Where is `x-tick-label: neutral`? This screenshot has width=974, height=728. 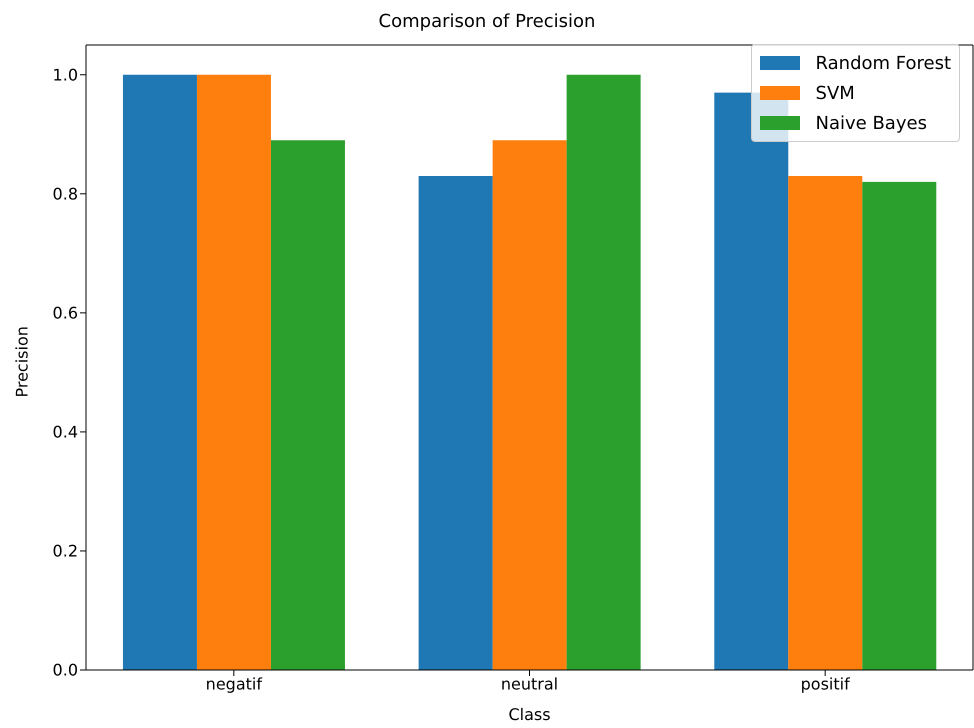
x-tick-label: neutral is located at coordinates (529, 684).